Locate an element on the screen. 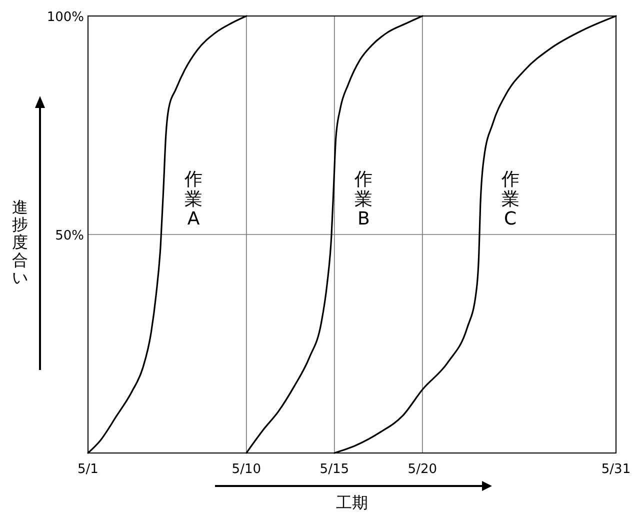  x-tick-label: 5/20 is located at coordinates (422, 469).